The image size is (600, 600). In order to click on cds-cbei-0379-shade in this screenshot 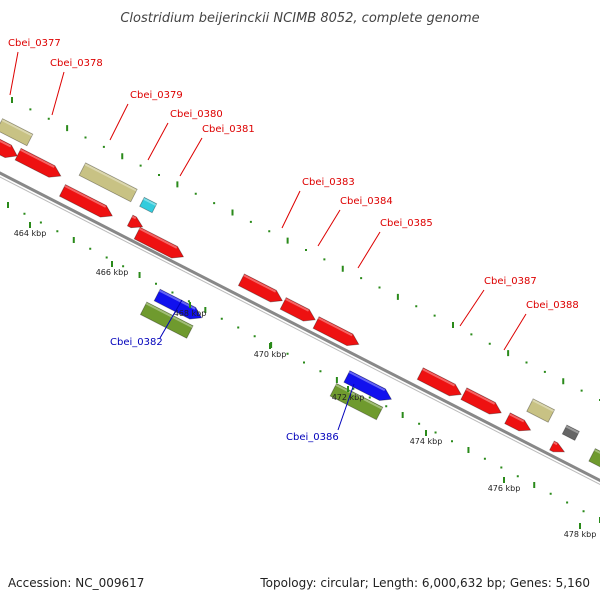, I will do `click(85, 196)`.